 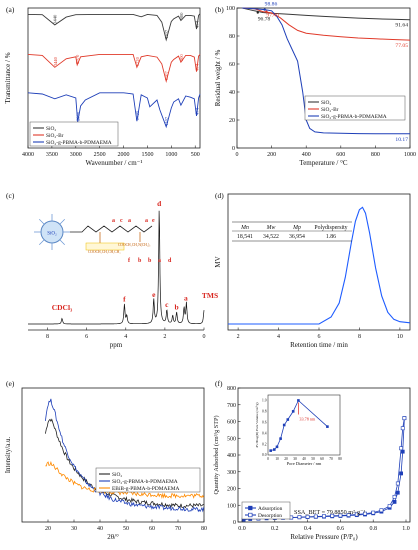 What do you see at coordinates (264, 20) in the screenshot?
I see `tga-annotation: 96.78` at bounding box center [264, 20].